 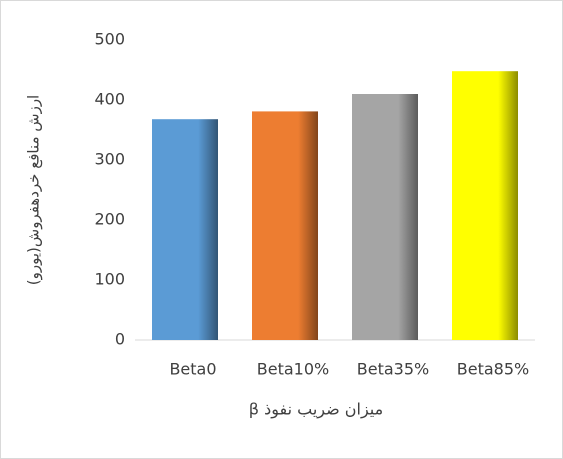 What do you see at coordinates (192, 369) in the screenshot?
I see `x-tick-label: Beta0` at bounding box center [192, 369].